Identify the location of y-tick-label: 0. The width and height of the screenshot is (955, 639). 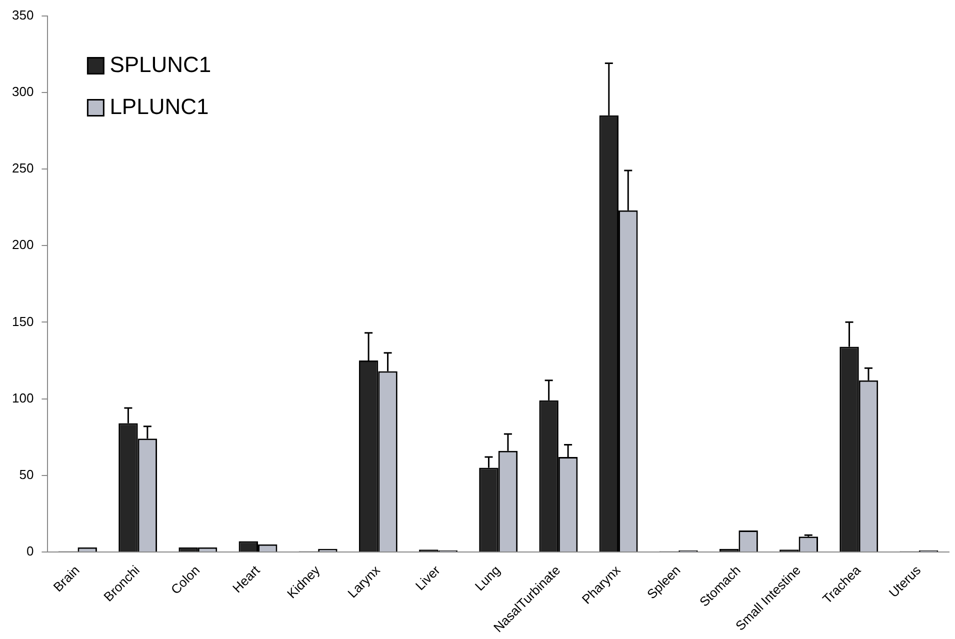
(30, 551).